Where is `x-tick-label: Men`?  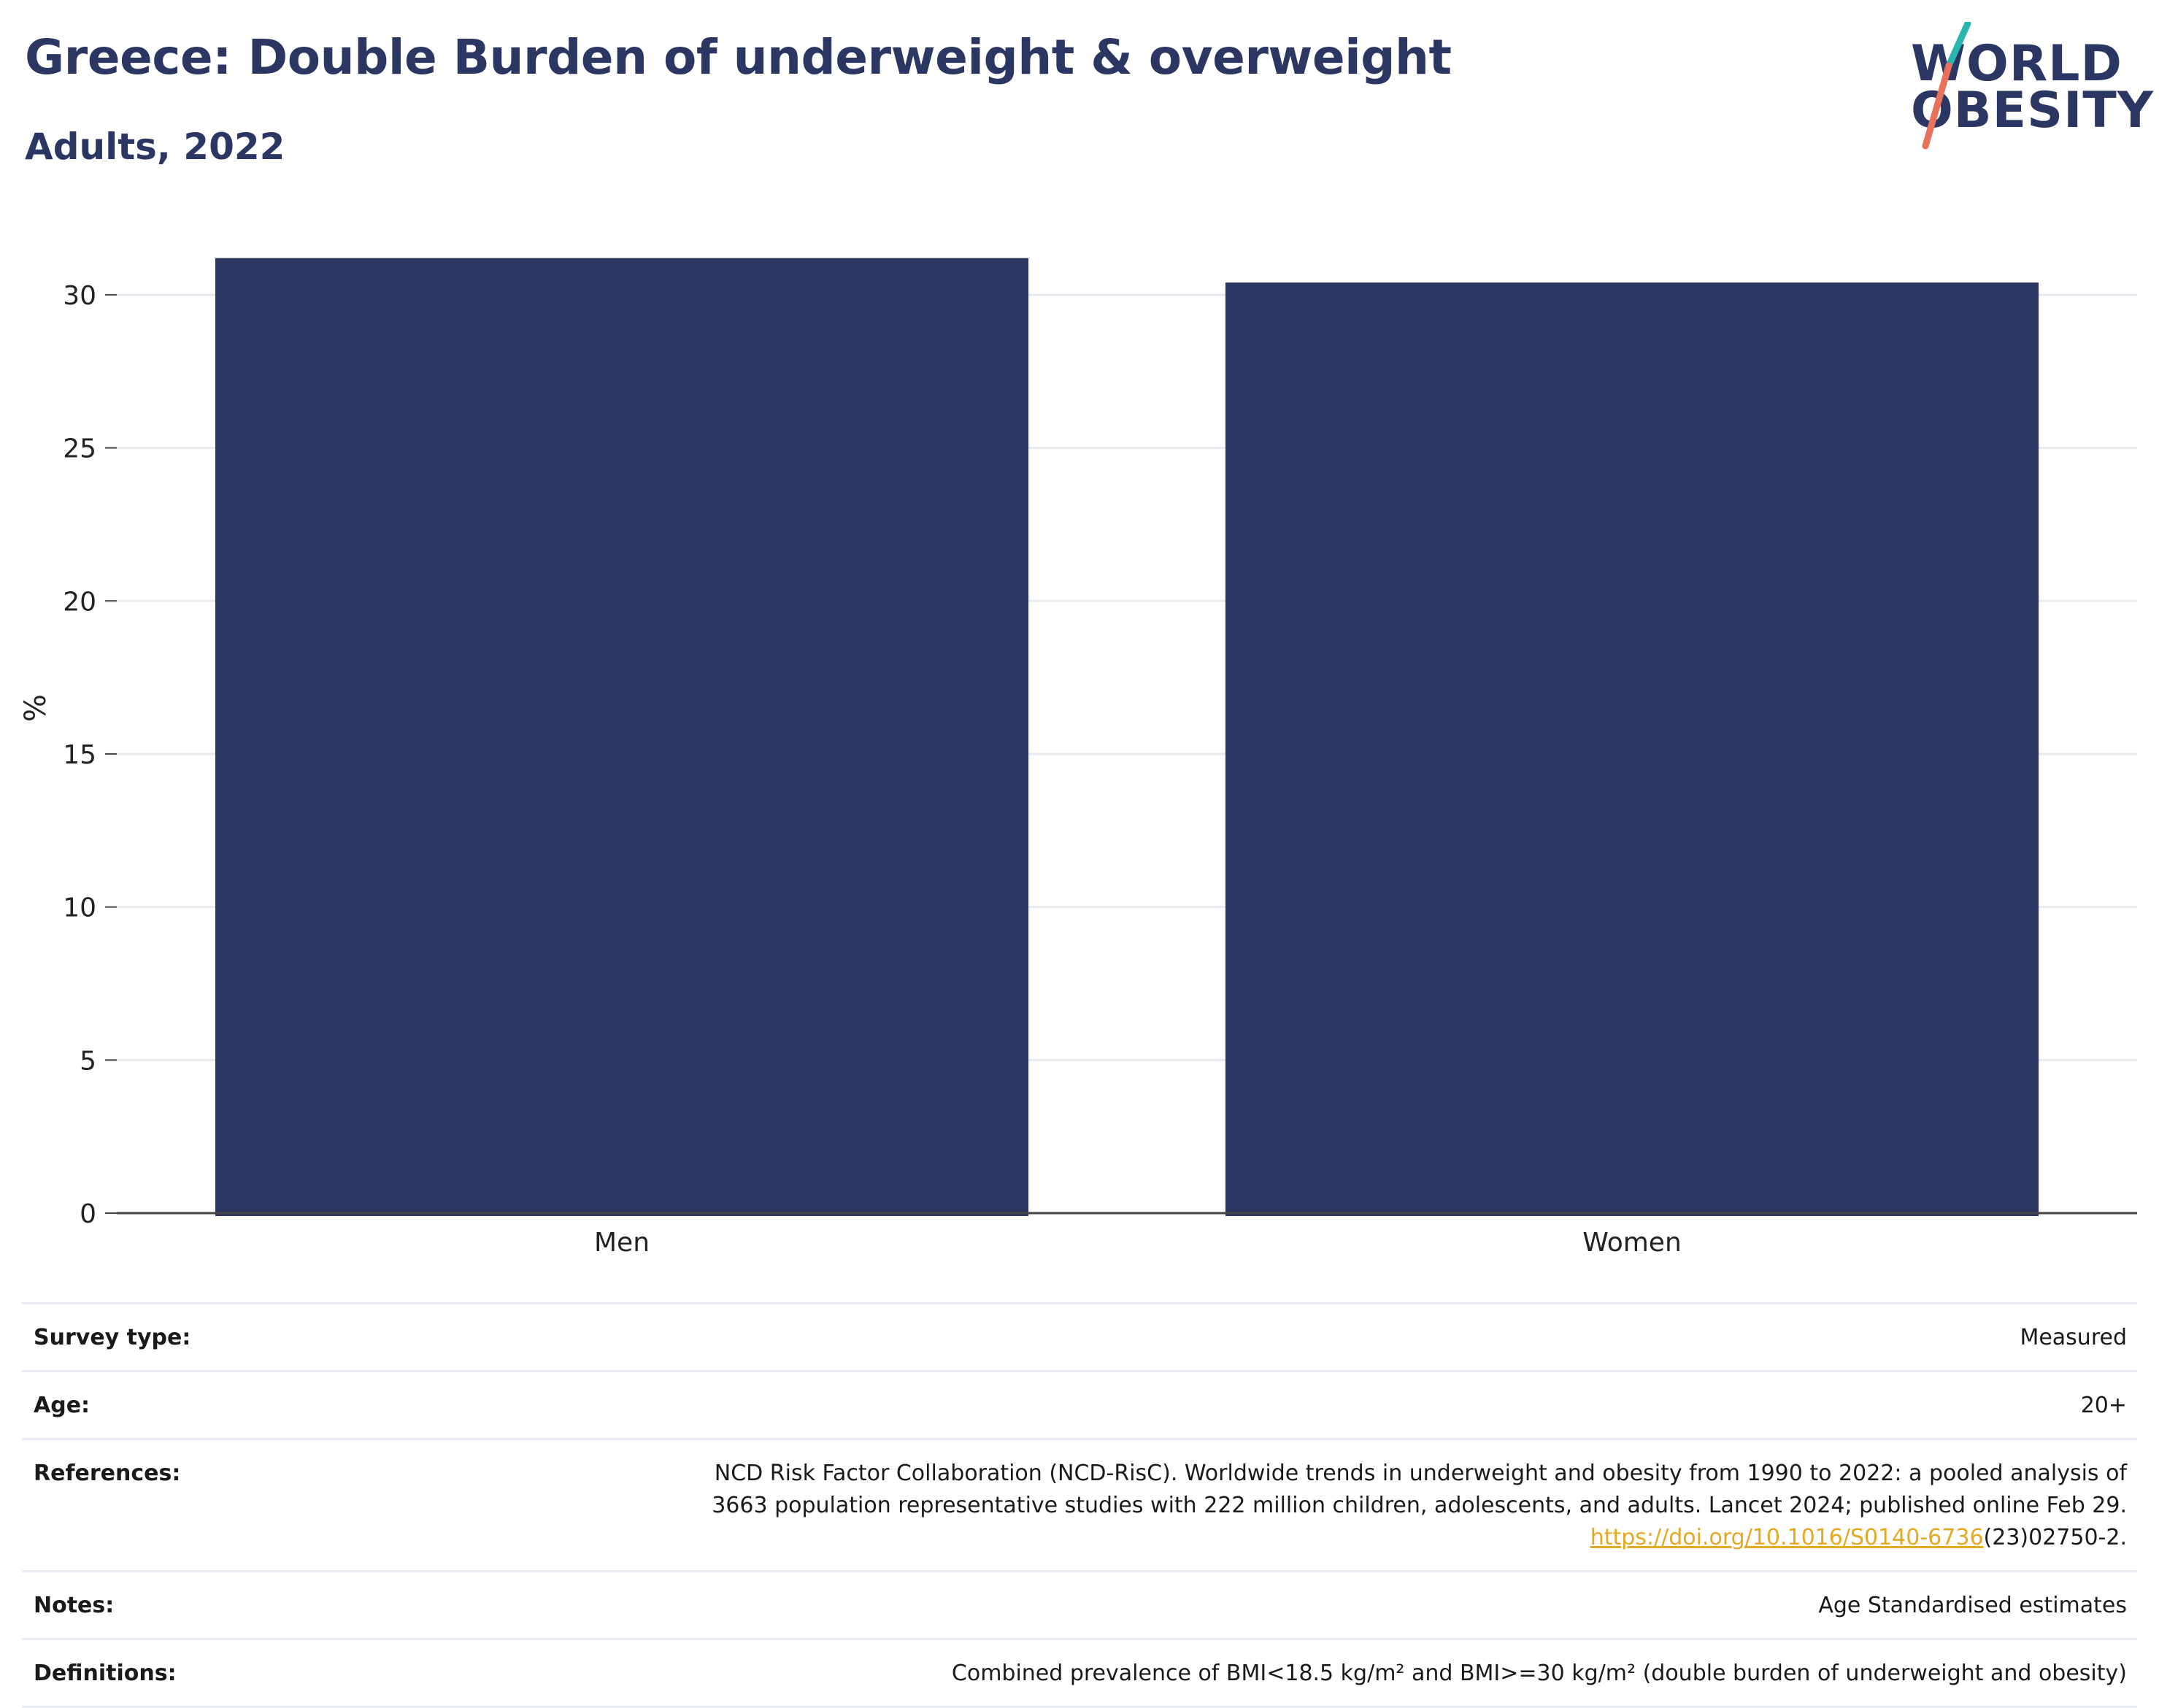 x-tick-label: Men is located at coordinates (622, 1243).